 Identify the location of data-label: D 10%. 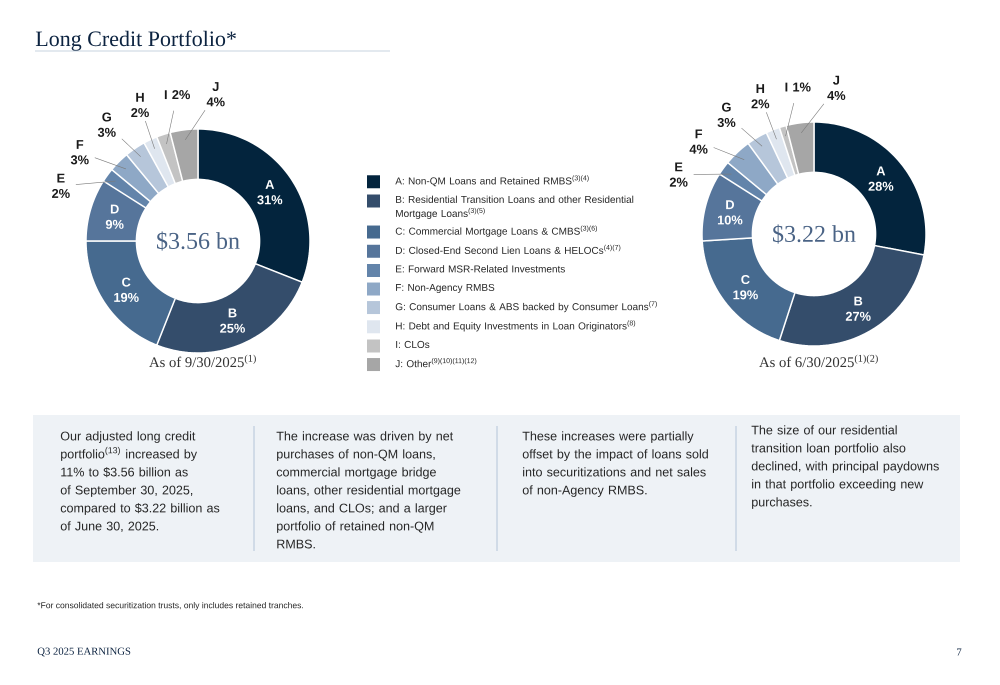
(730, 212).